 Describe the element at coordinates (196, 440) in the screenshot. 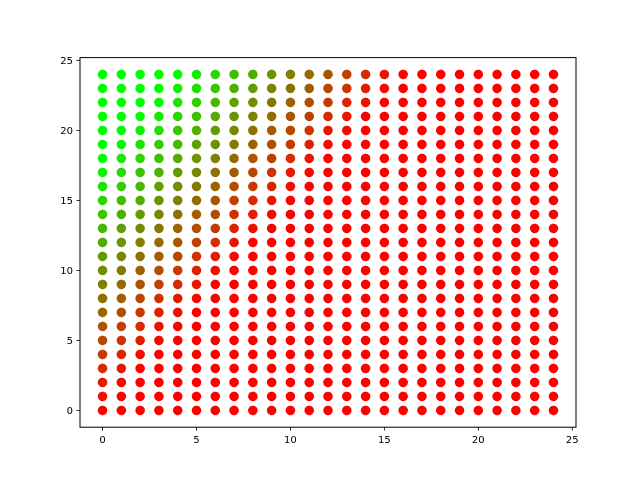

I see `x-tick-label: 5` at that location.